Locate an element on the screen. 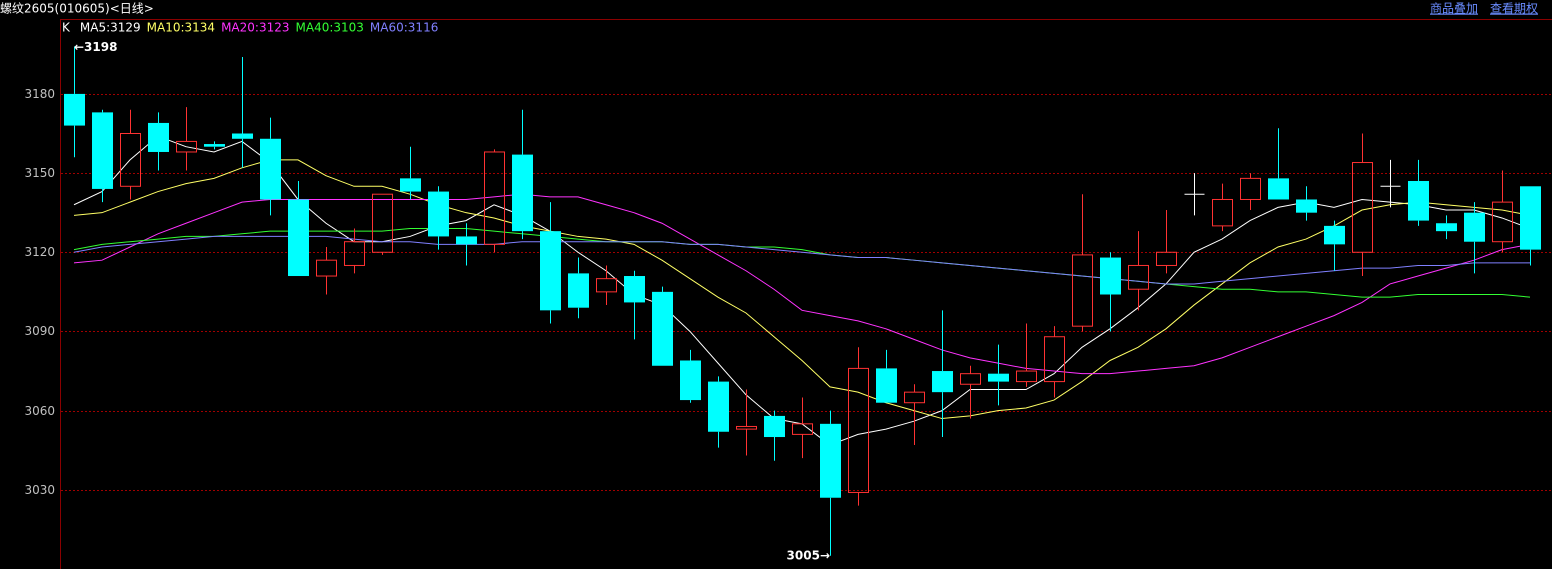  y-tick-label: 3030 is located at coordinates (39, 490).